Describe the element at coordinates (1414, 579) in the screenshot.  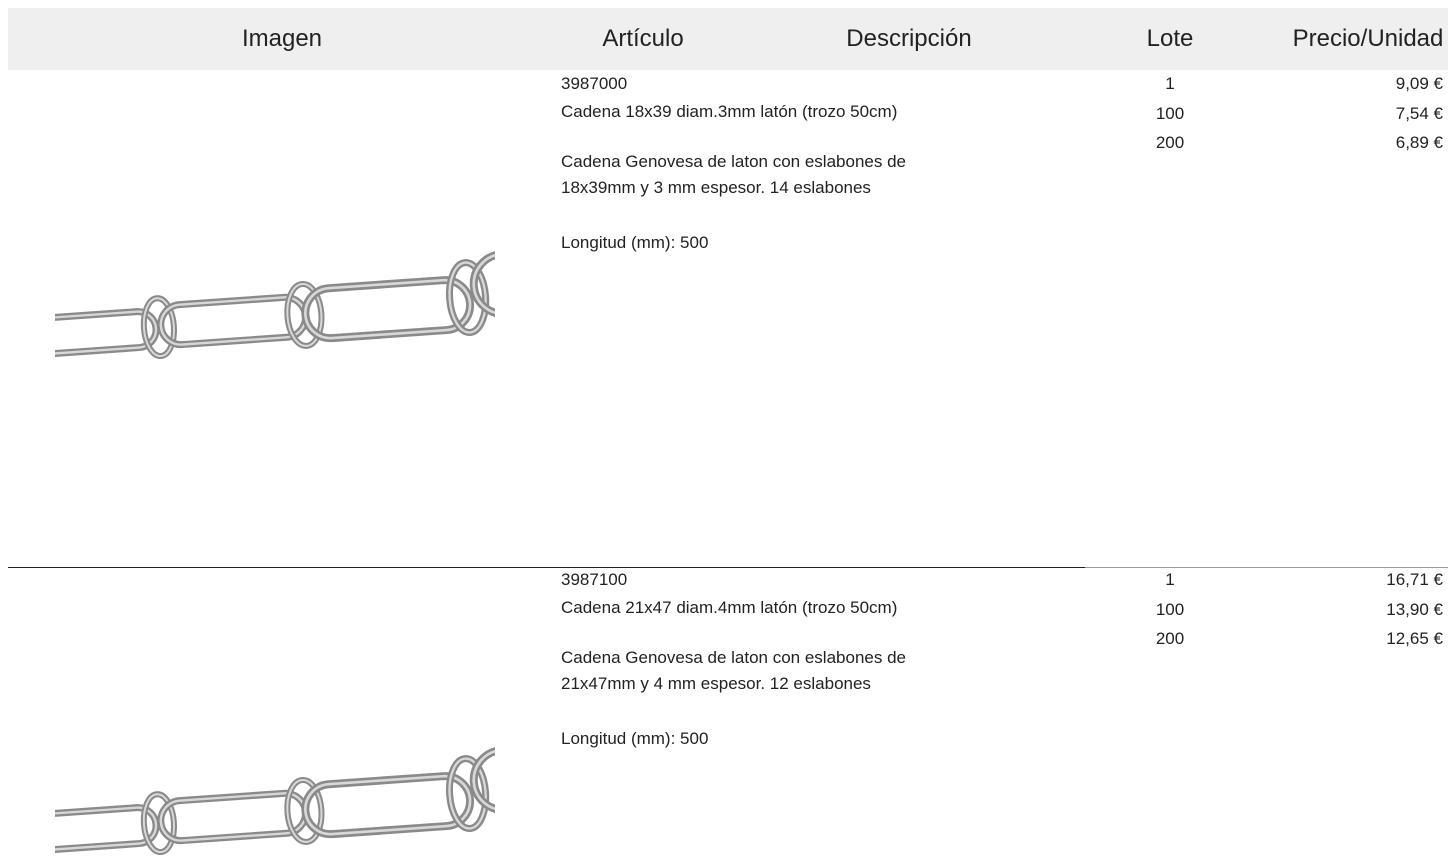
I see `unit-price: 16,71 €` at that location.